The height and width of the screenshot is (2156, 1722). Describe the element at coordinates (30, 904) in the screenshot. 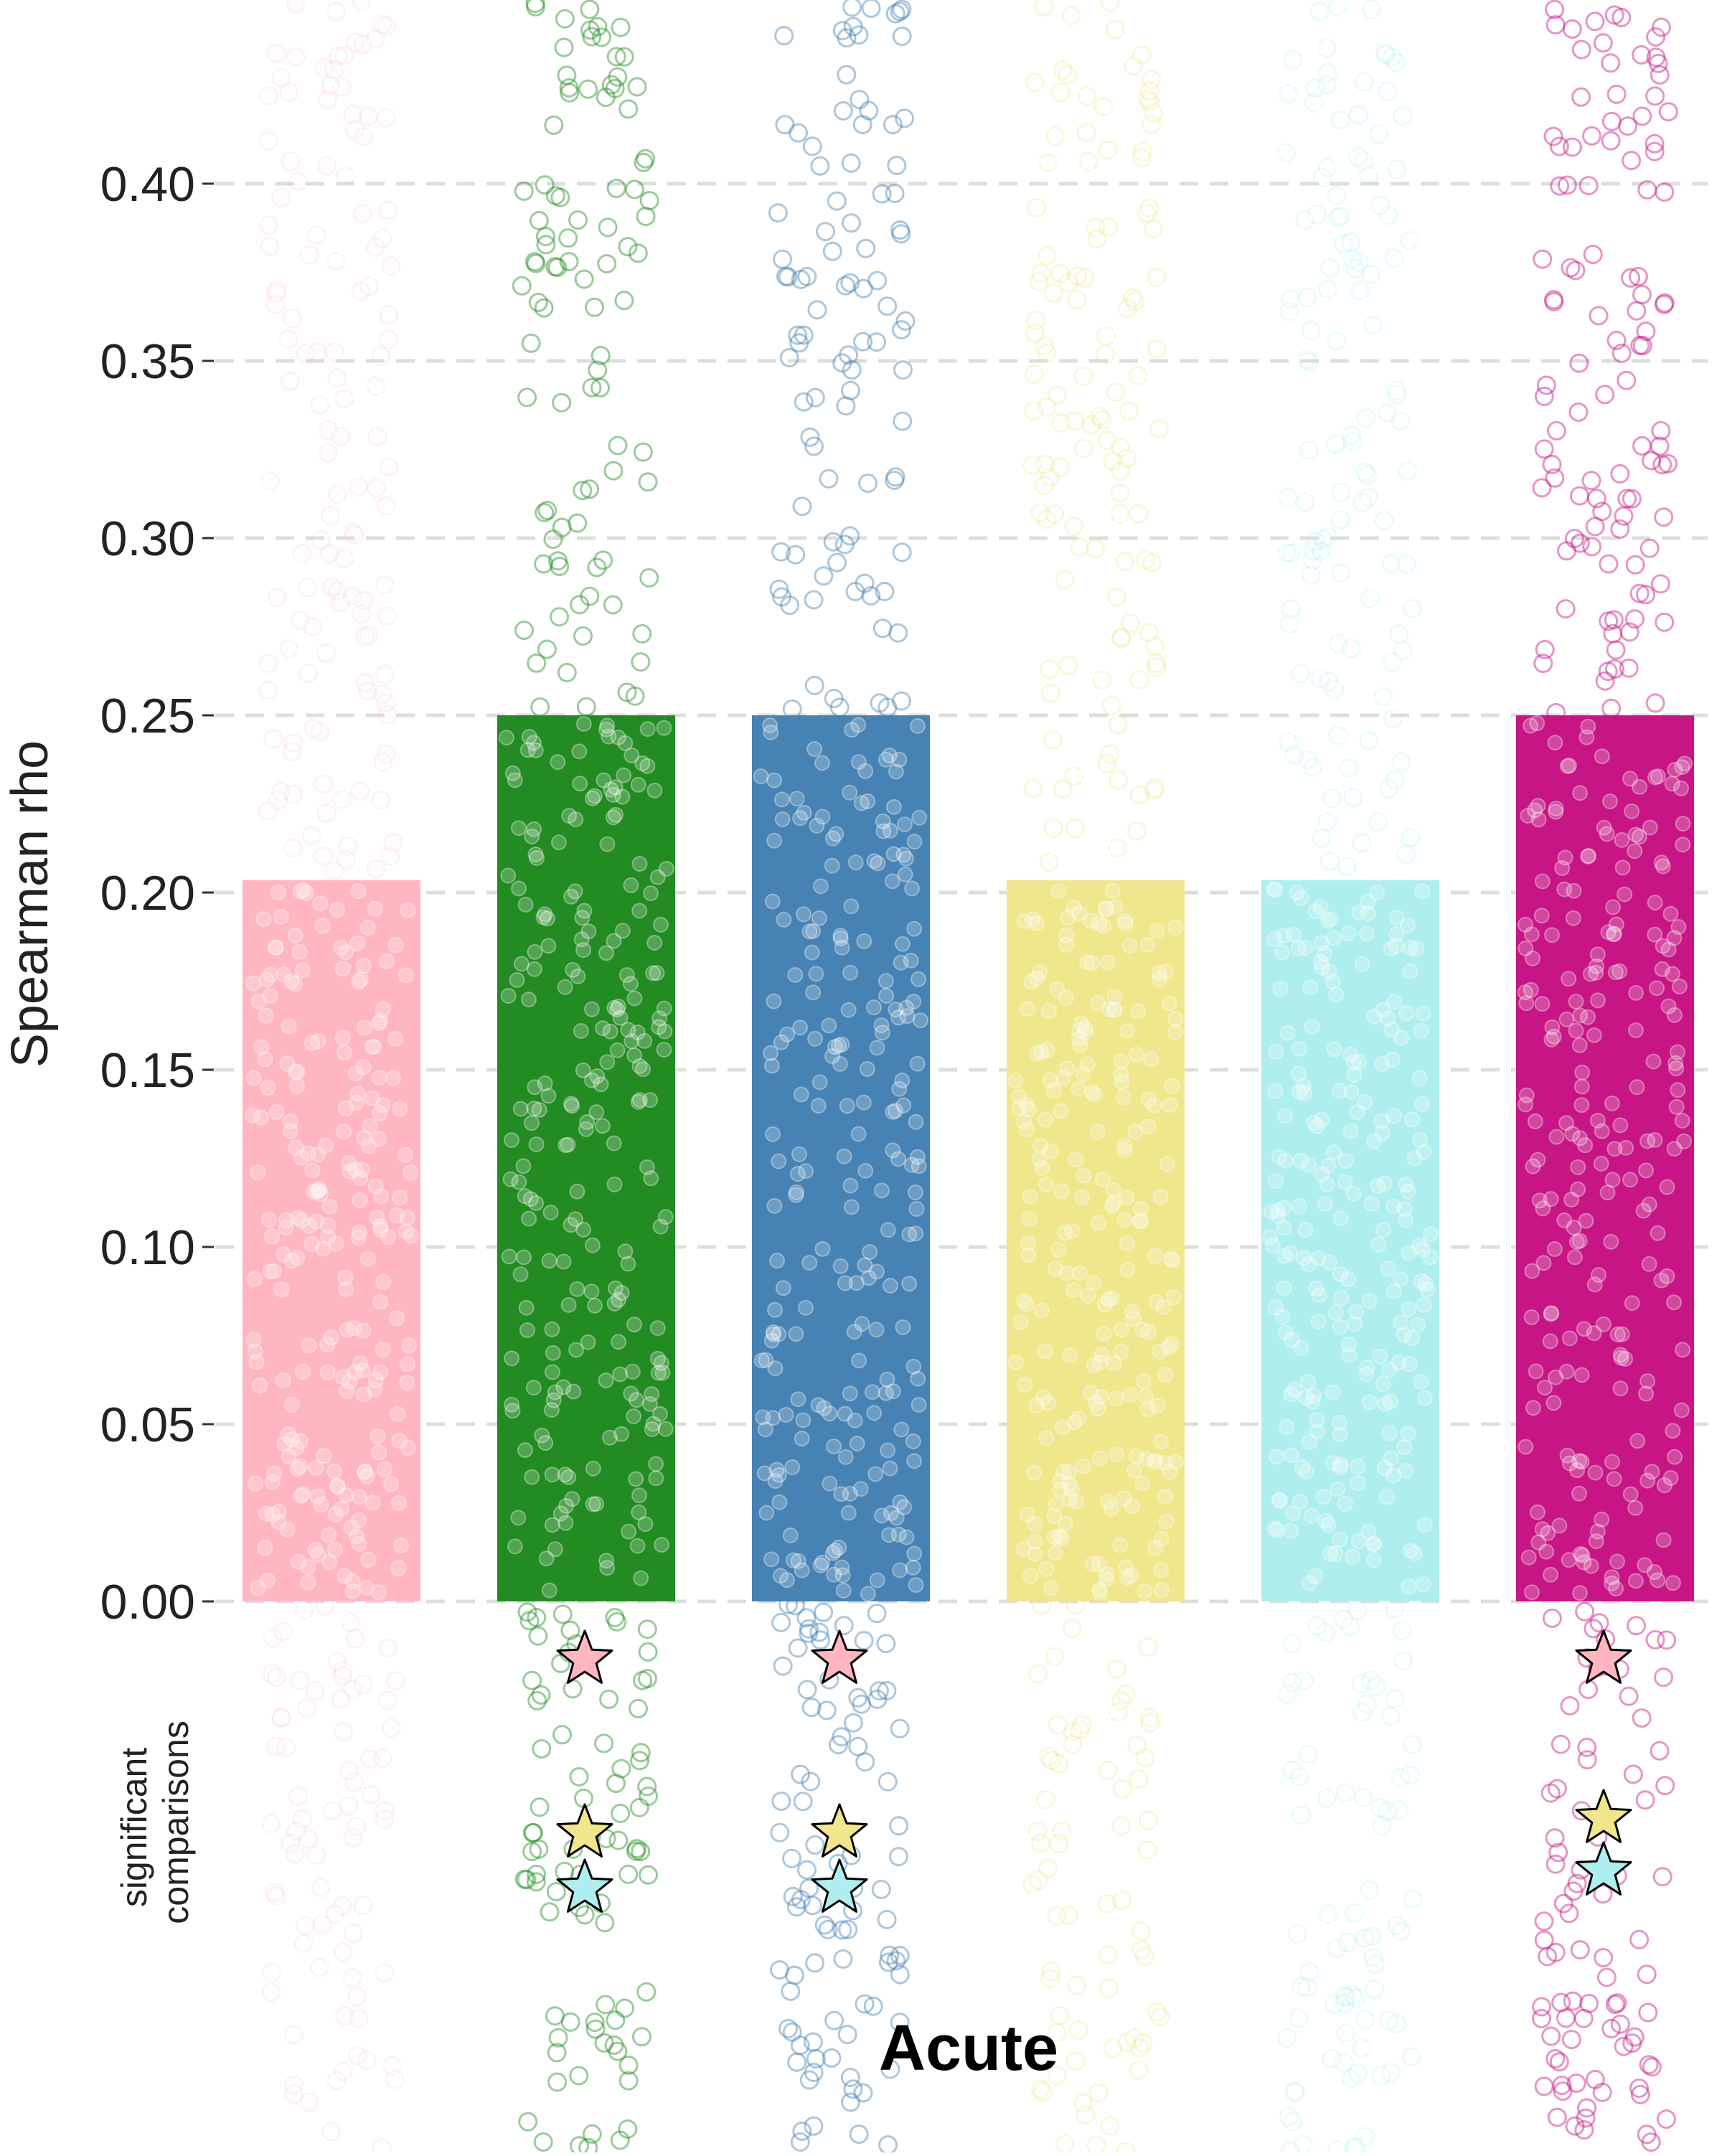

I see `y-axis-title: Spearman rho` at that location.